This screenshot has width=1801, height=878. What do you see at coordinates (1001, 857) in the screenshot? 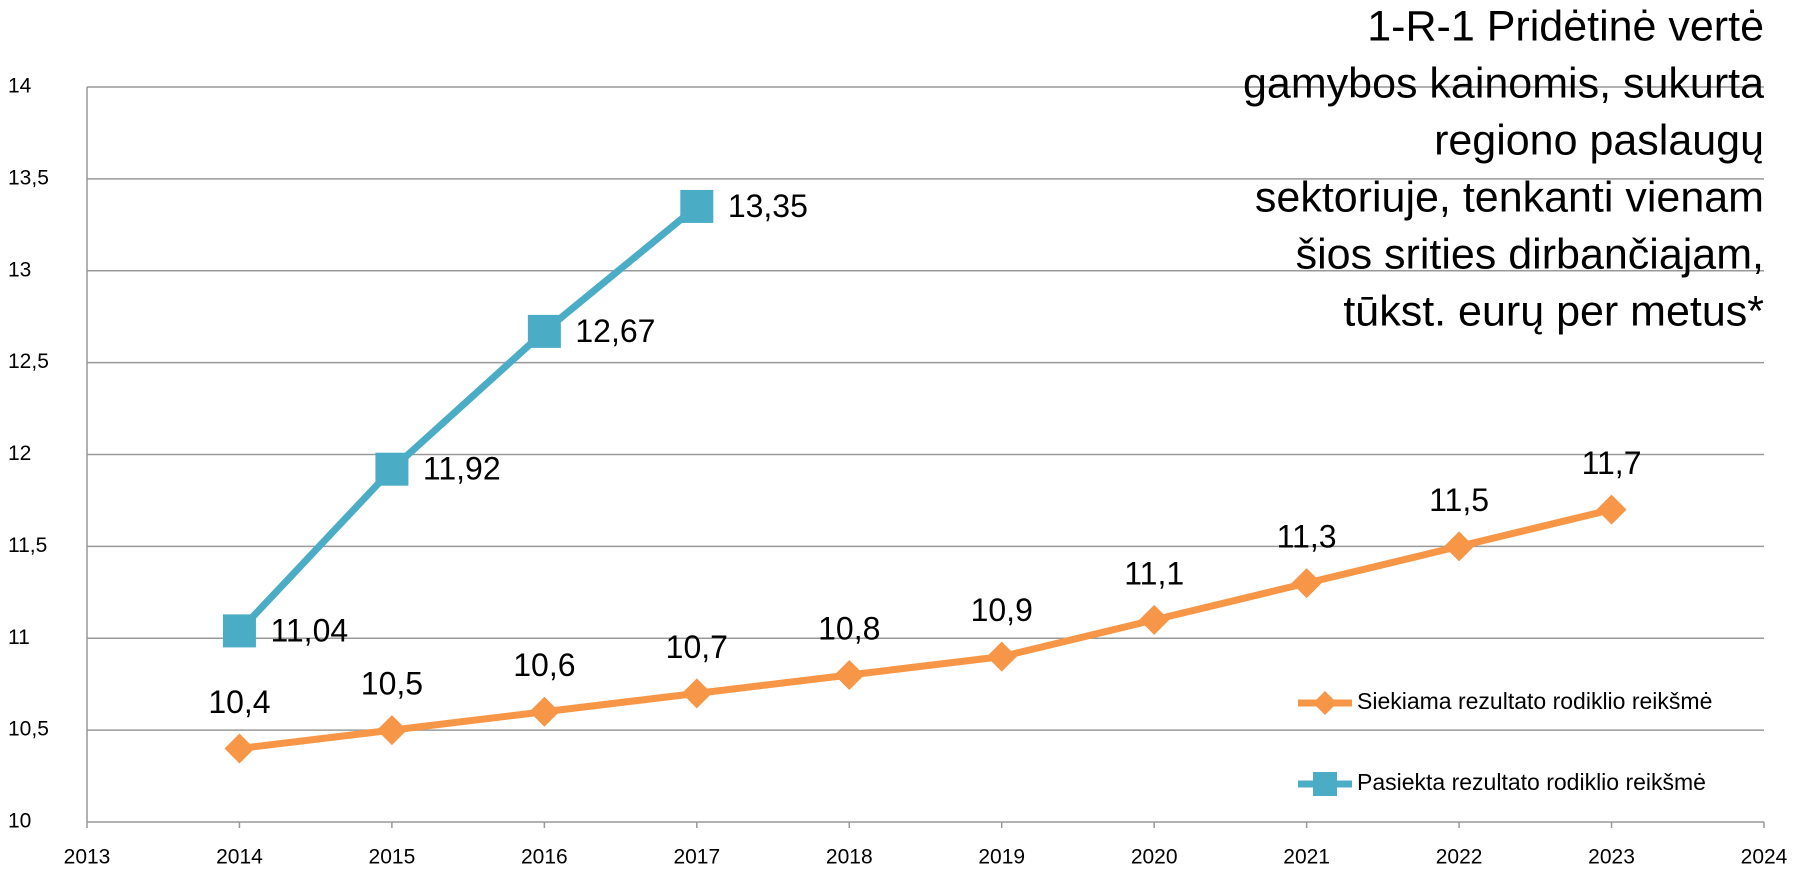
I see `x-tick-label: 2019` at bounding box center [1001, 857].